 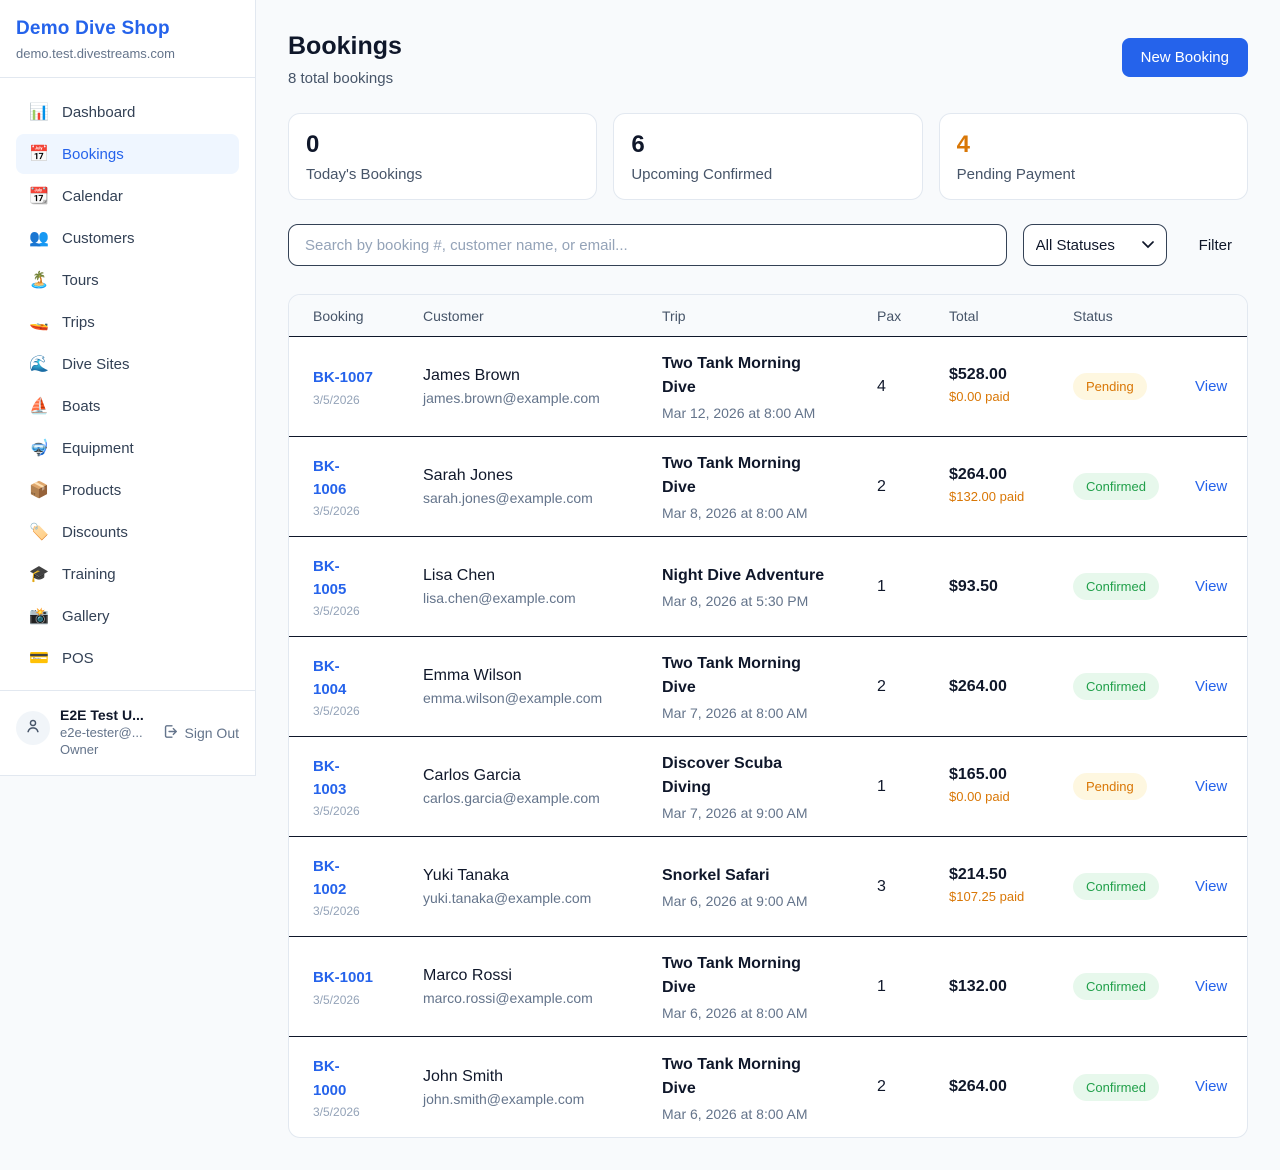 I want to click on sidebar-item-products: 📦 Products, so click(x=127, y=490).